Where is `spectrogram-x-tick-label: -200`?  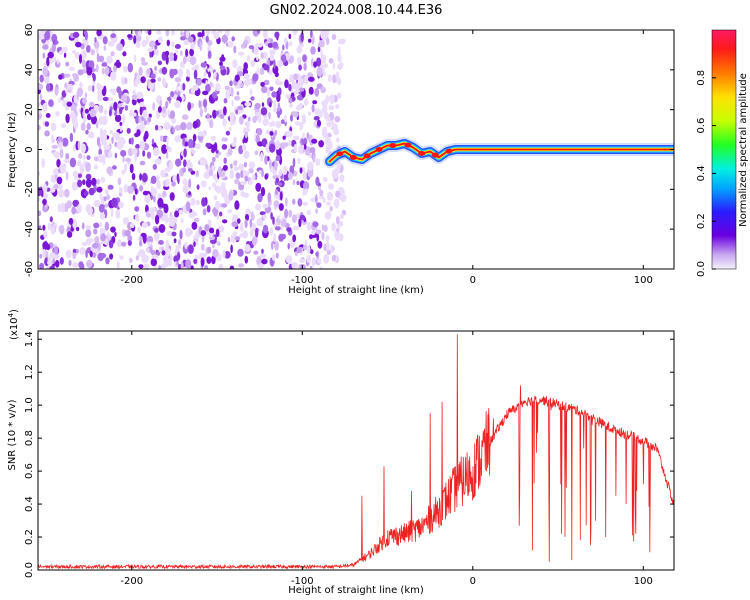
spectrogram-x-tick-label: -200 is located at coordinates (131, 280).